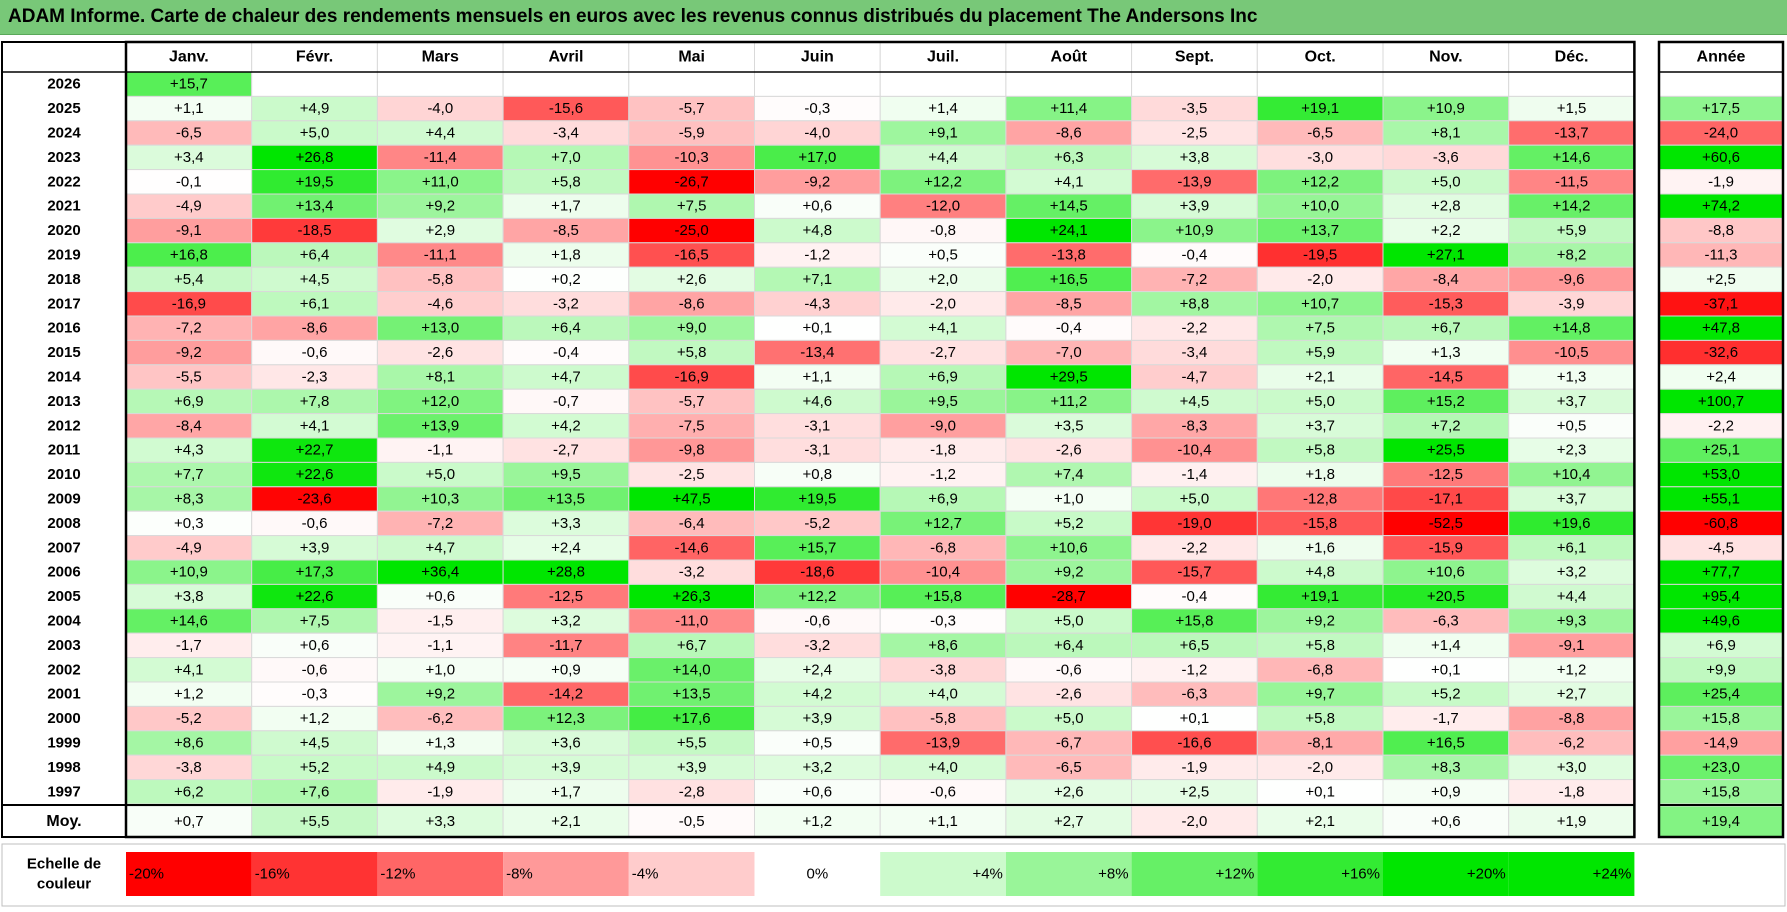 The image size is (1787, 912). What do you see at coordinates (692, 255) in the screenshot?
I see `cell-value: -16,5` at bounding box center [692, 255].